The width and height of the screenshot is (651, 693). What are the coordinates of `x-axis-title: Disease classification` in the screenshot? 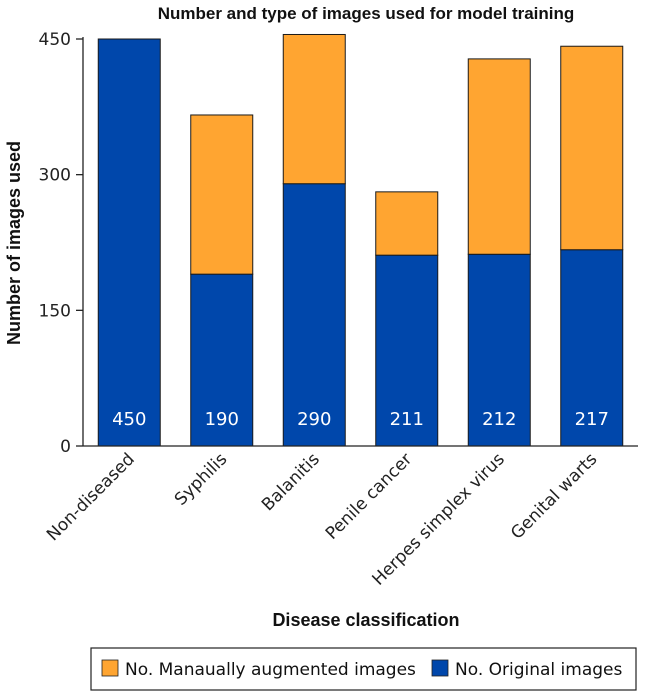 It's located at (365, 620).